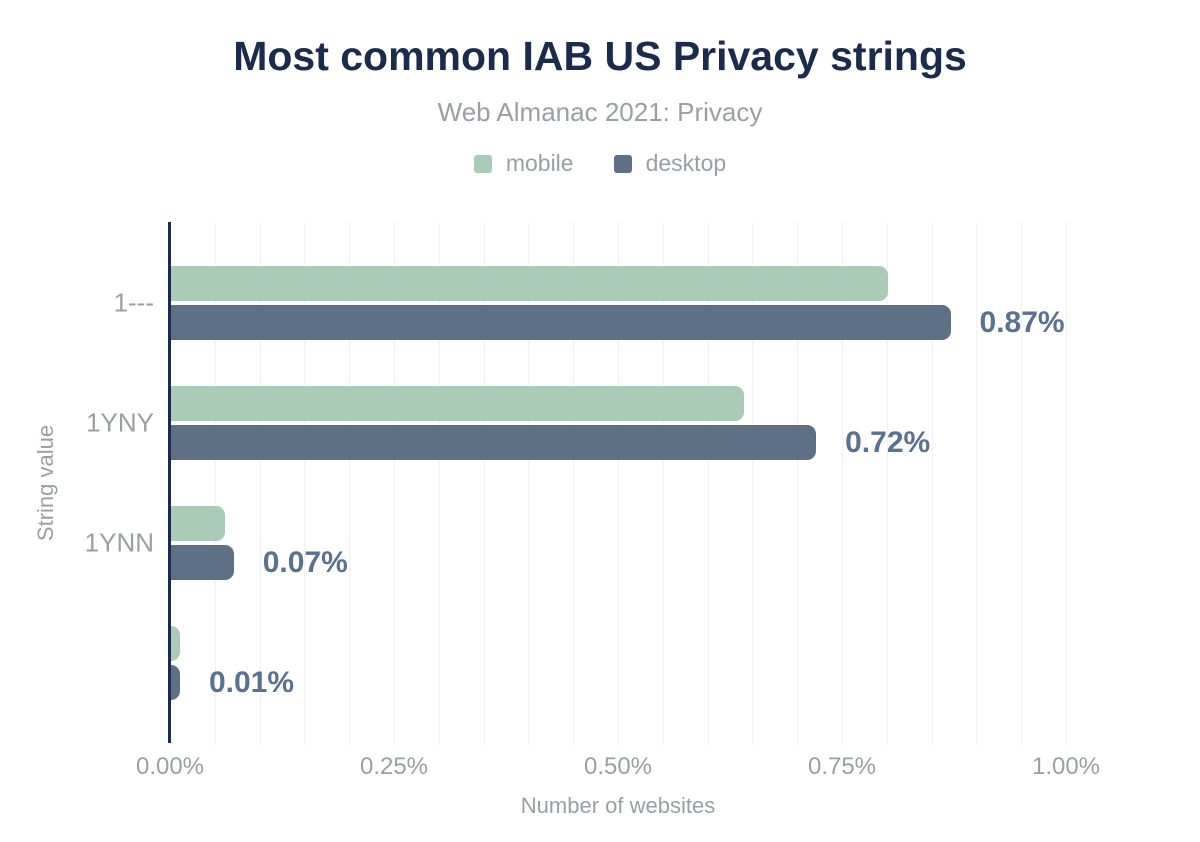  I want to click on legend-item-mobile: mobile, so click(523, 163).